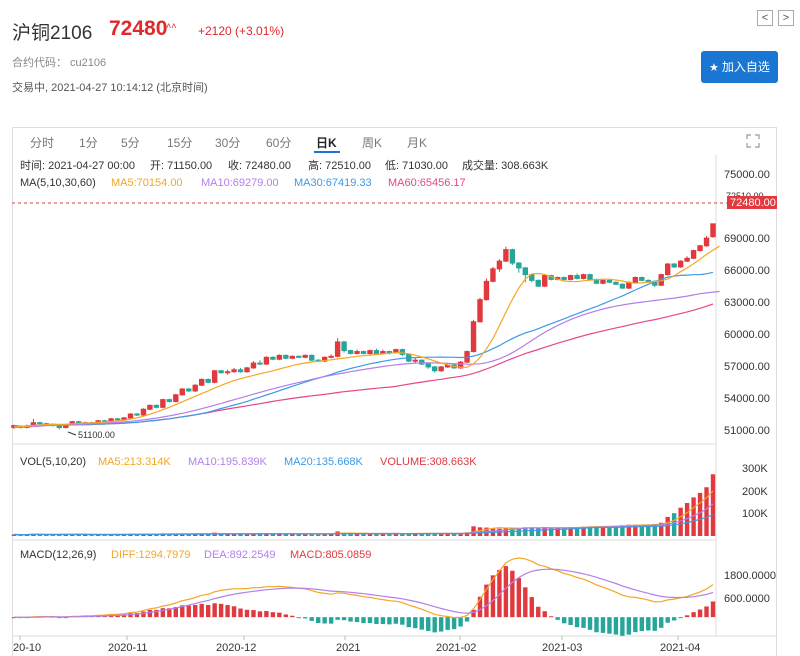 This screenshot has width=800, height=656. What do you see at coordinates (765, 18) in the screenshot?
I see `prev-button: <` at bounding box center [765, 18].